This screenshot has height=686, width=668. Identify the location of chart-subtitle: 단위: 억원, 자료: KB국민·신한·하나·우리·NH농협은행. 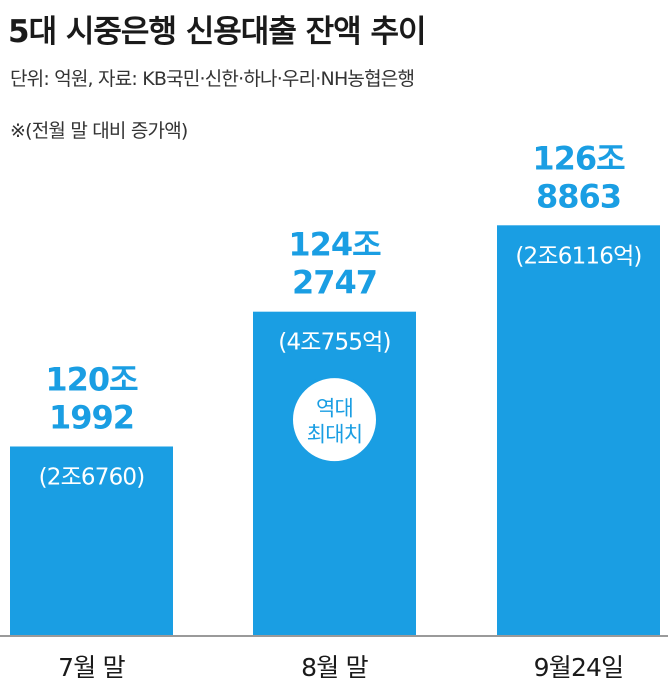
(212, 79).